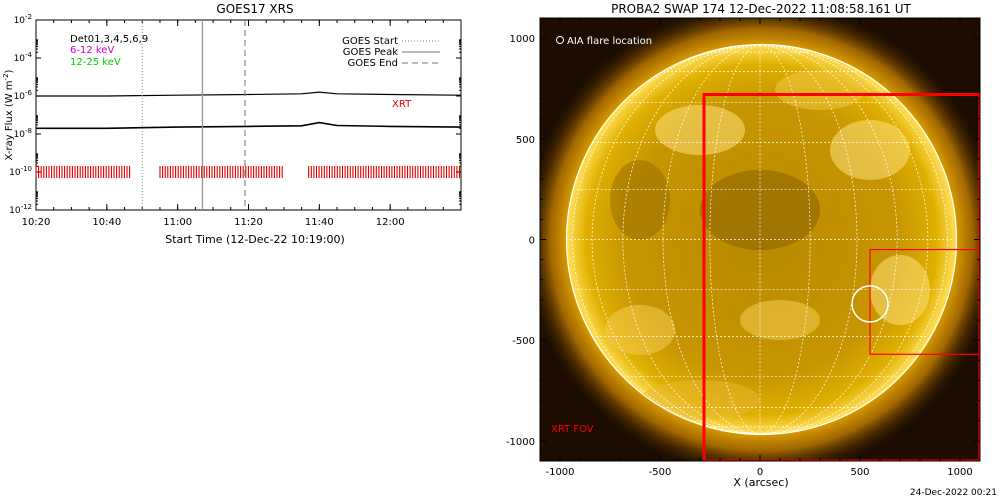 This screenshot has height=500, width=1000. What do you see at coordinates (20, 171) in the screenshot?
I see `goes-y-tick-label: 10⁻¹⁰` at bounding box center [20, 171].